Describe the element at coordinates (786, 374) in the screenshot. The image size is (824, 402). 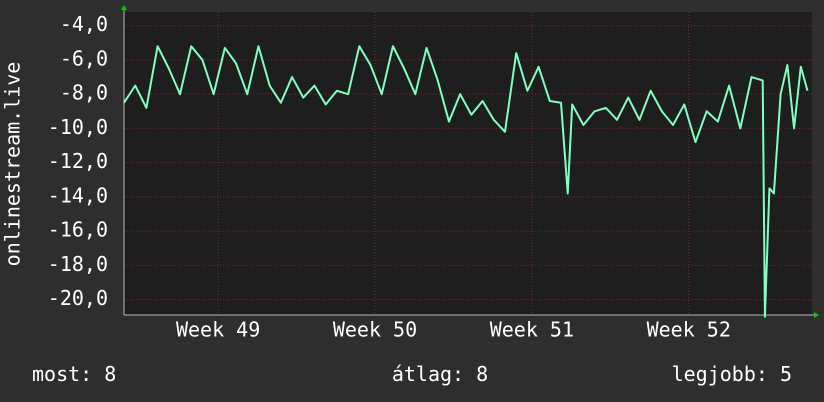
I see `stat-value: 5` at that location.